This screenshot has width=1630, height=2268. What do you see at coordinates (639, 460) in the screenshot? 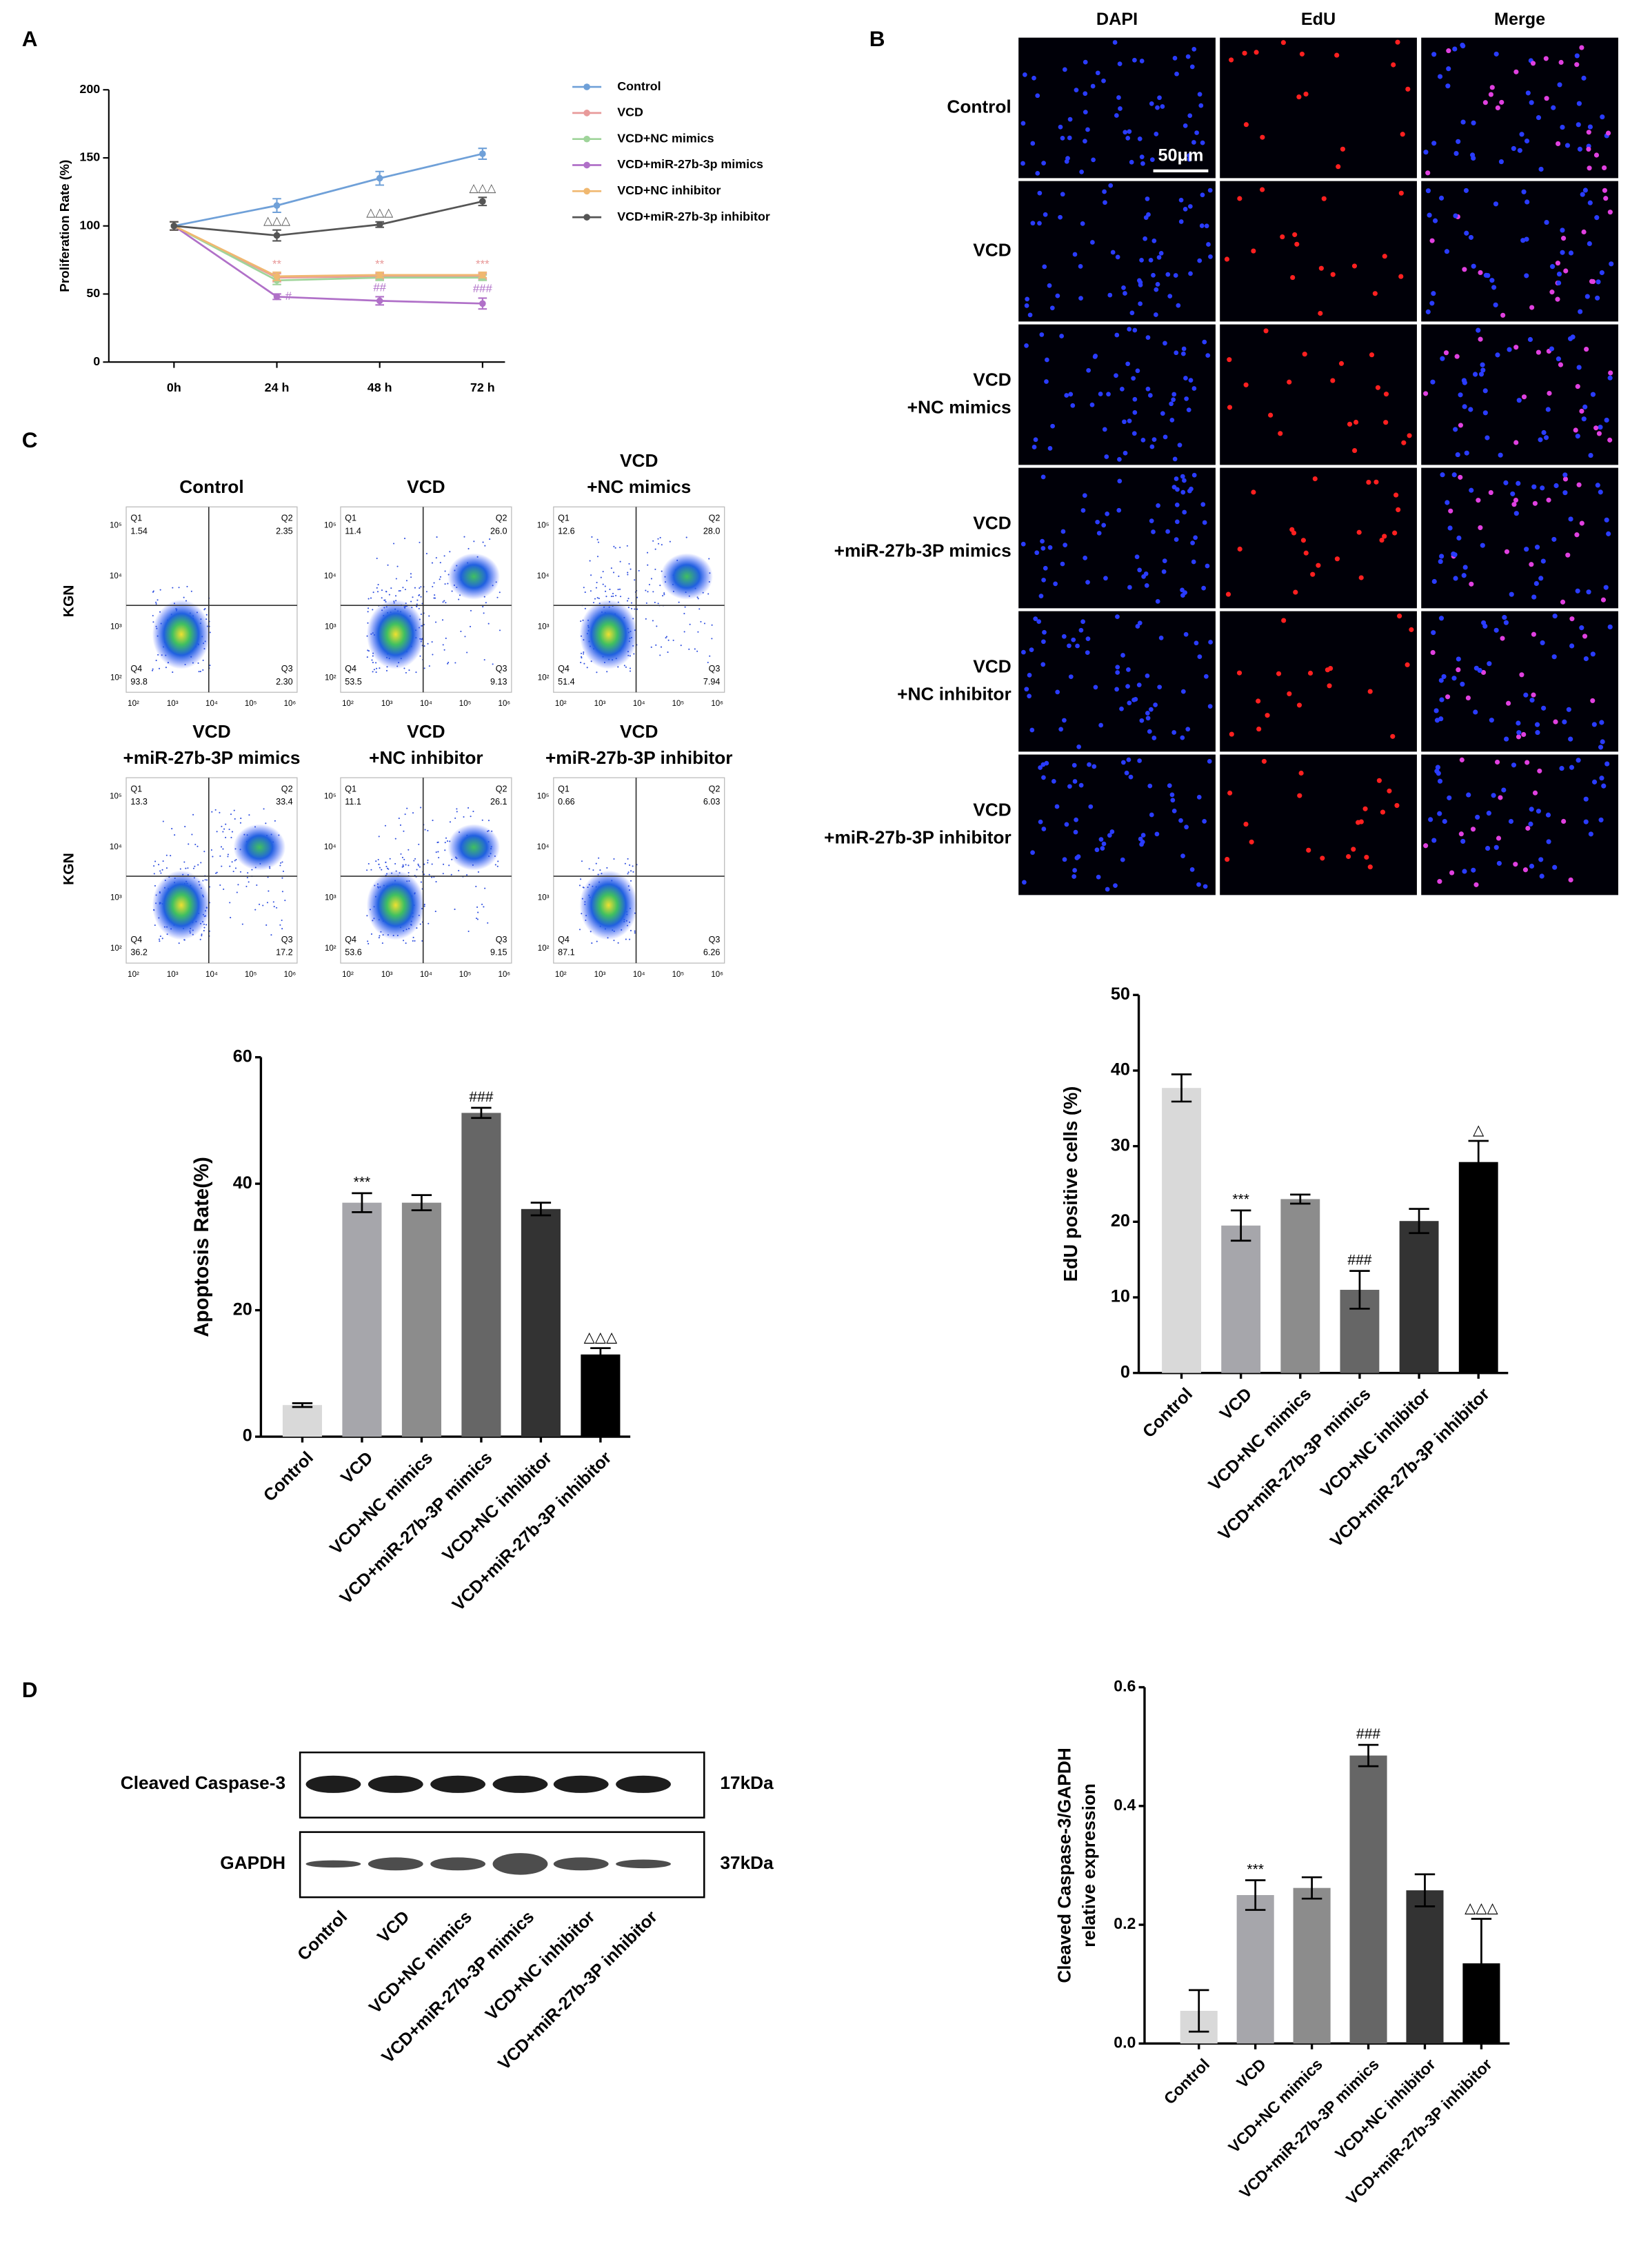
I see `flow-title: VCD` at bounding box center [639, 460].